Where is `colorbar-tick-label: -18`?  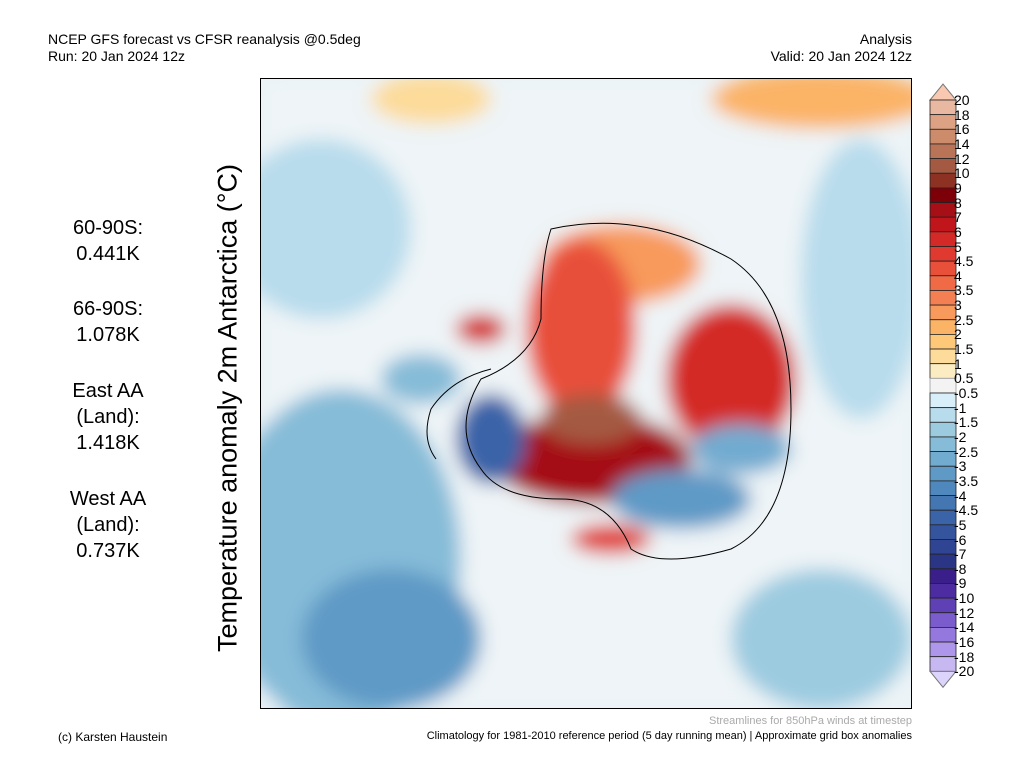
colorbar-tick-label: -18 is located at coordinates (964, 656).